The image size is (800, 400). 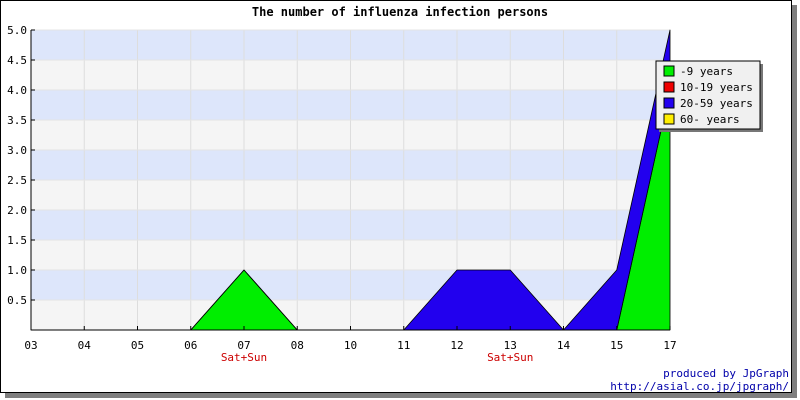 I want to click on x-tick-labels: 03 04 05 06 07 08 10 11 12 13 14 15 17, so click(x=350, y=345).